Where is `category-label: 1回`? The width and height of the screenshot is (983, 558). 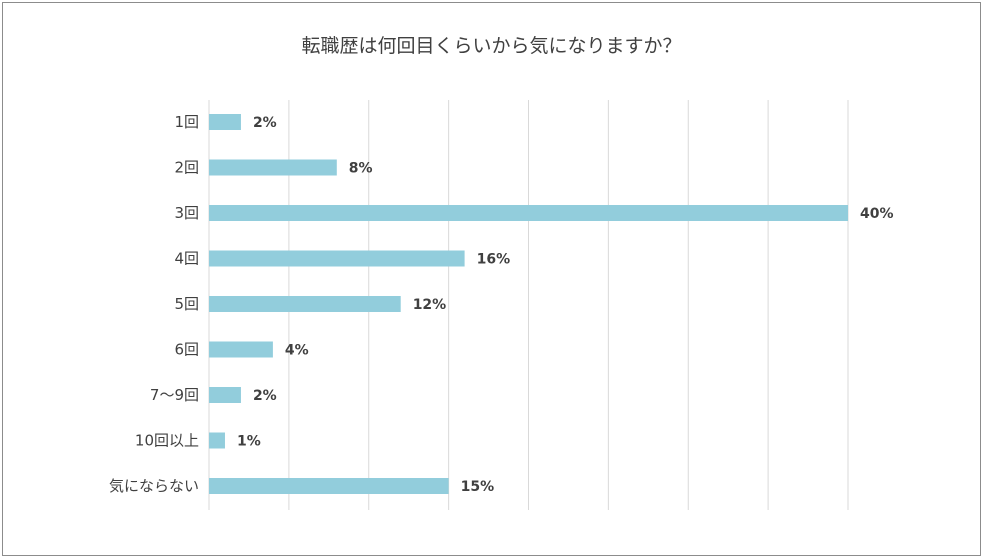
category-label: 1回 is located at coordinates (186, 122).